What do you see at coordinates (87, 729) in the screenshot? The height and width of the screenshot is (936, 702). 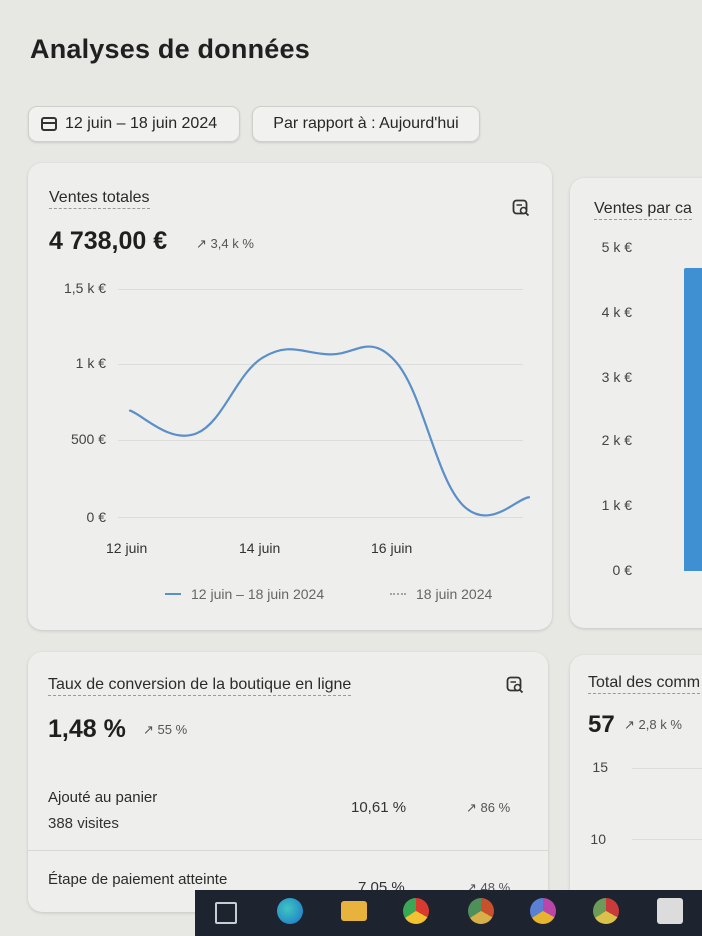 I see `conversion-rate-value: 1,48 %` at bounding box center [87, 729].